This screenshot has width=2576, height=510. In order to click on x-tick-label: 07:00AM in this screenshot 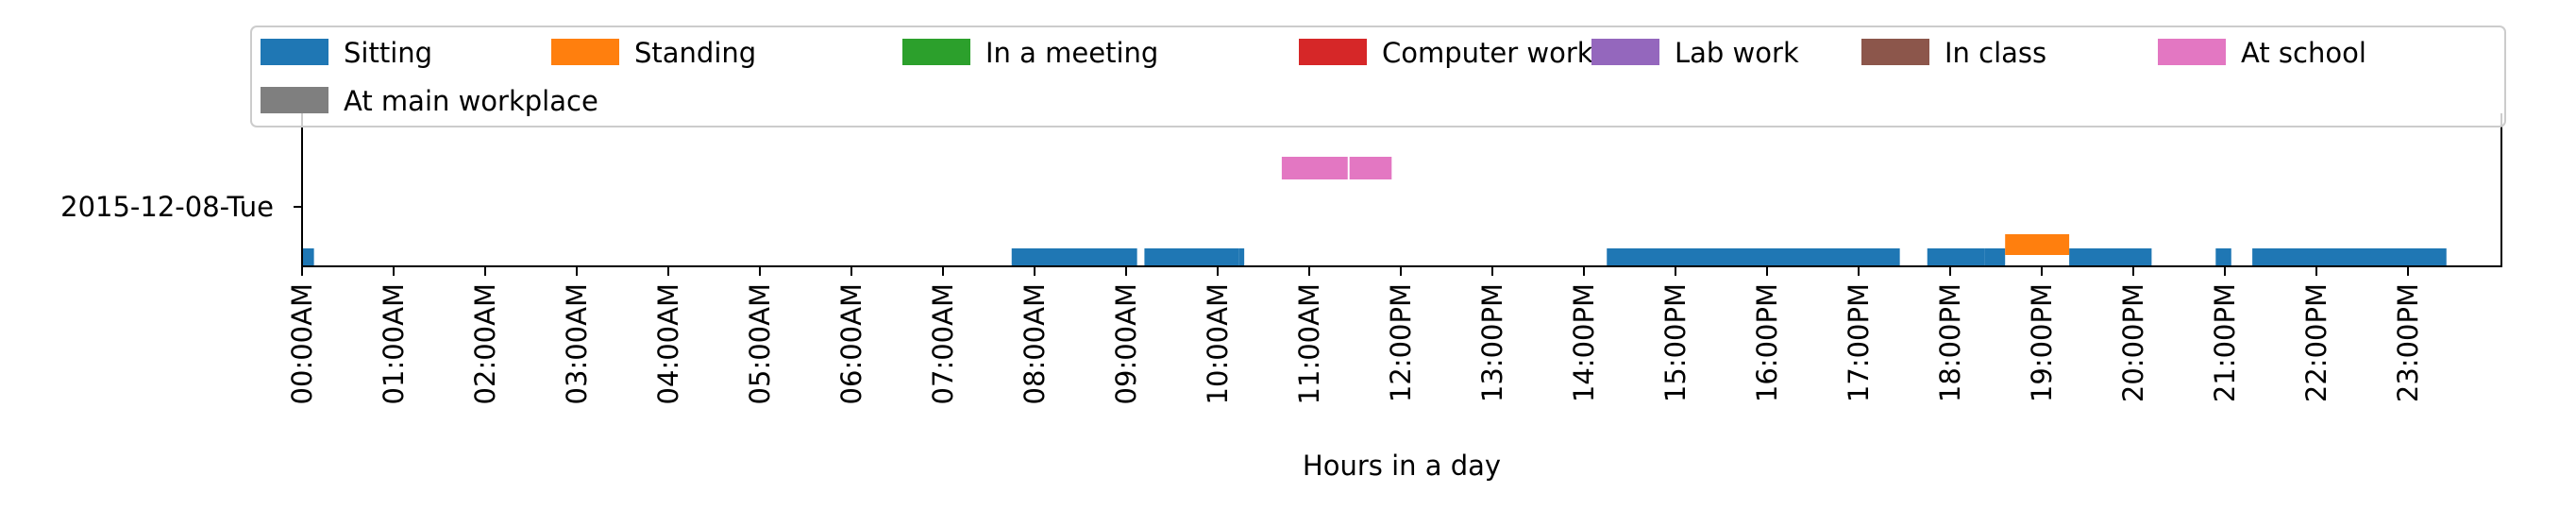, I will do `click(943, 343)`.